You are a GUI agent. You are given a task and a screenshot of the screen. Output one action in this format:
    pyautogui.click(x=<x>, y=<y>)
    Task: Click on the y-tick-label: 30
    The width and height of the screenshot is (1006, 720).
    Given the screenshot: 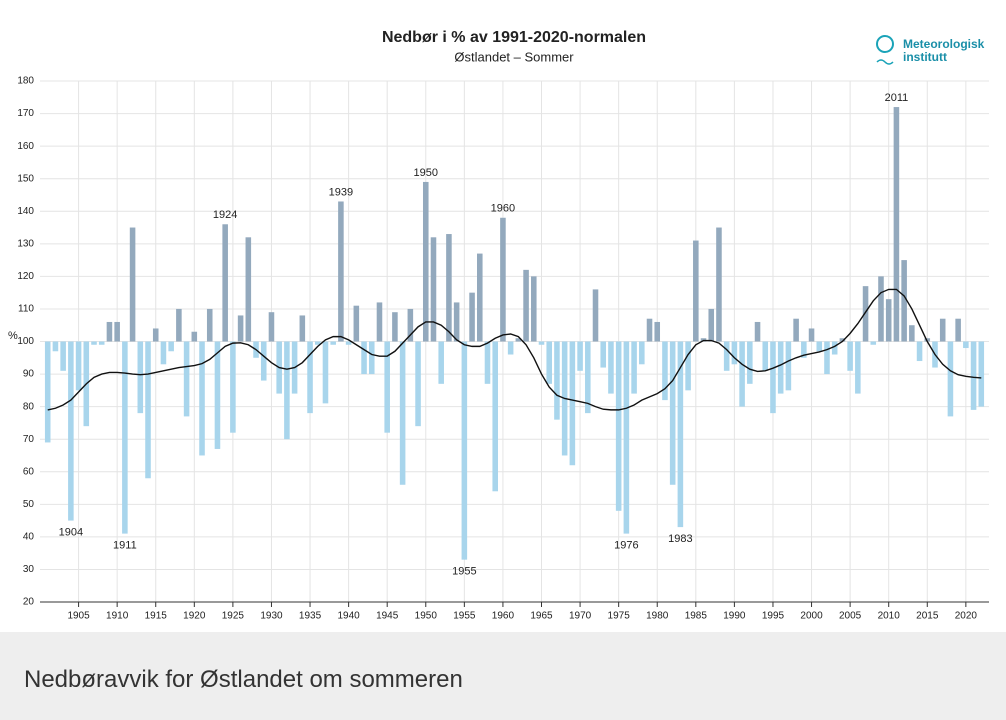 What is the action you would take?
    pyautogui.click(x=29, y=569)
    